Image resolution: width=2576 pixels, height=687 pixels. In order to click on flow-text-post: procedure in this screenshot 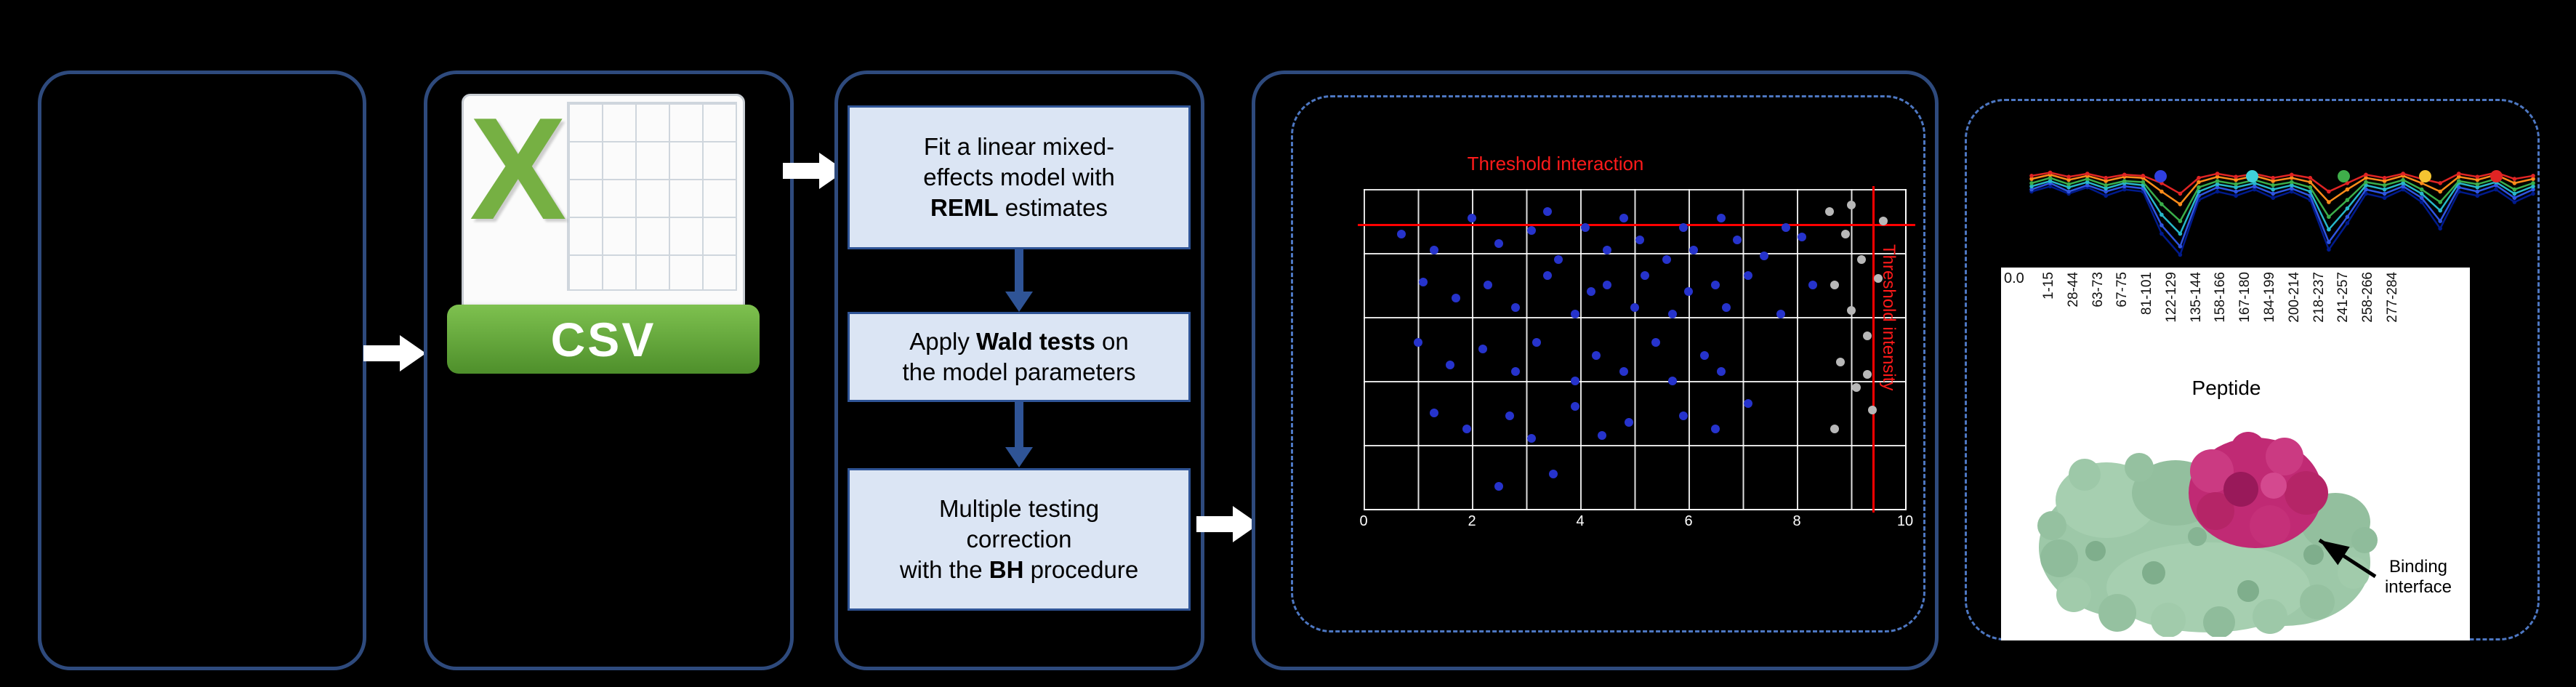, I will do `click(1081, 570)`.